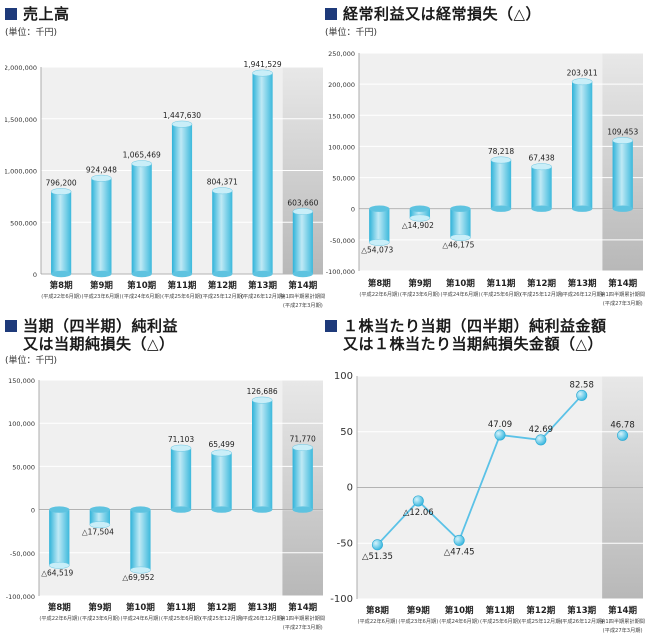  Describe the element at coordinates (57, 572) in the screenshot. I see `data-label: △64,519` at that location.